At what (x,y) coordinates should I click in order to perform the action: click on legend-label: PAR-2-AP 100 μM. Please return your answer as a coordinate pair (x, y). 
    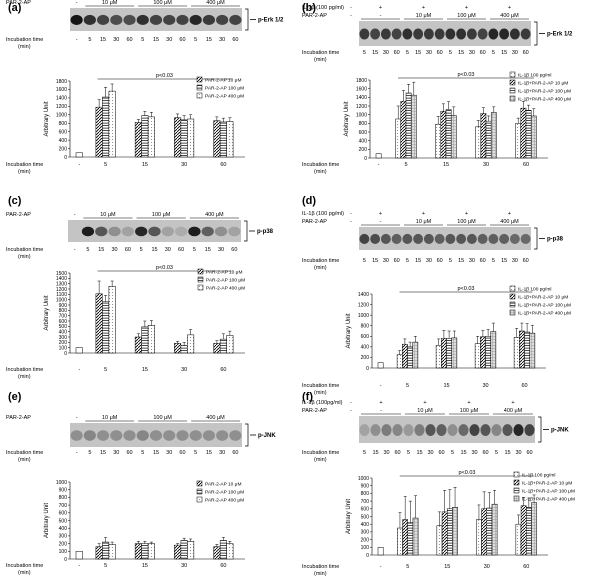
    Looking at the image, I should click on (225, 281).